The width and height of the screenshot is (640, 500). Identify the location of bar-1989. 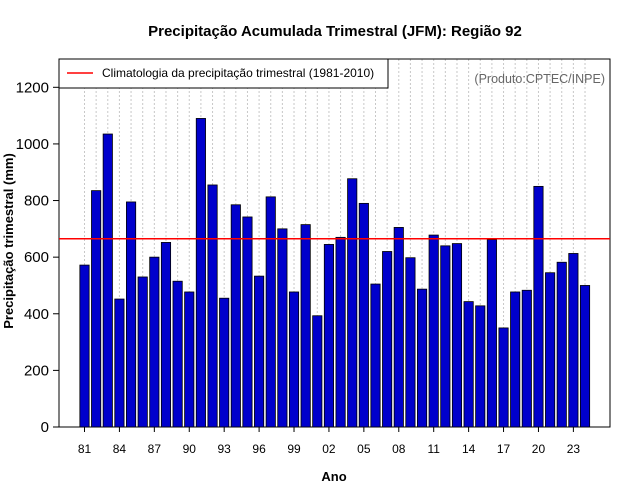
(177, 354).